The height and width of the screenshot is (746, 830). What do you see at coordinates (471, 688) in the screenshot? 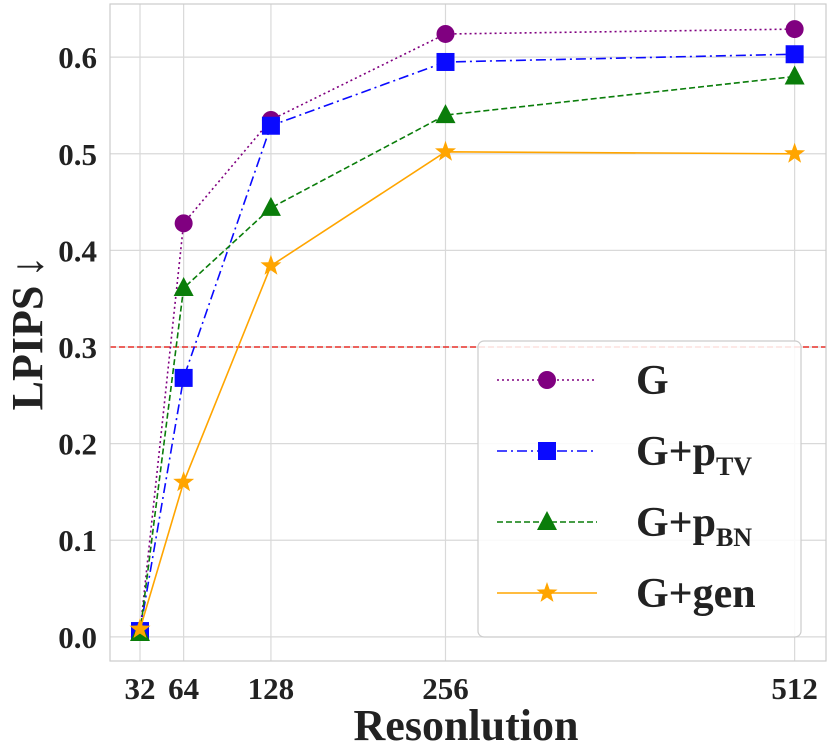
I see `x-tick-labels: 32 64 128 256 512` at bounding box center [471, 688].